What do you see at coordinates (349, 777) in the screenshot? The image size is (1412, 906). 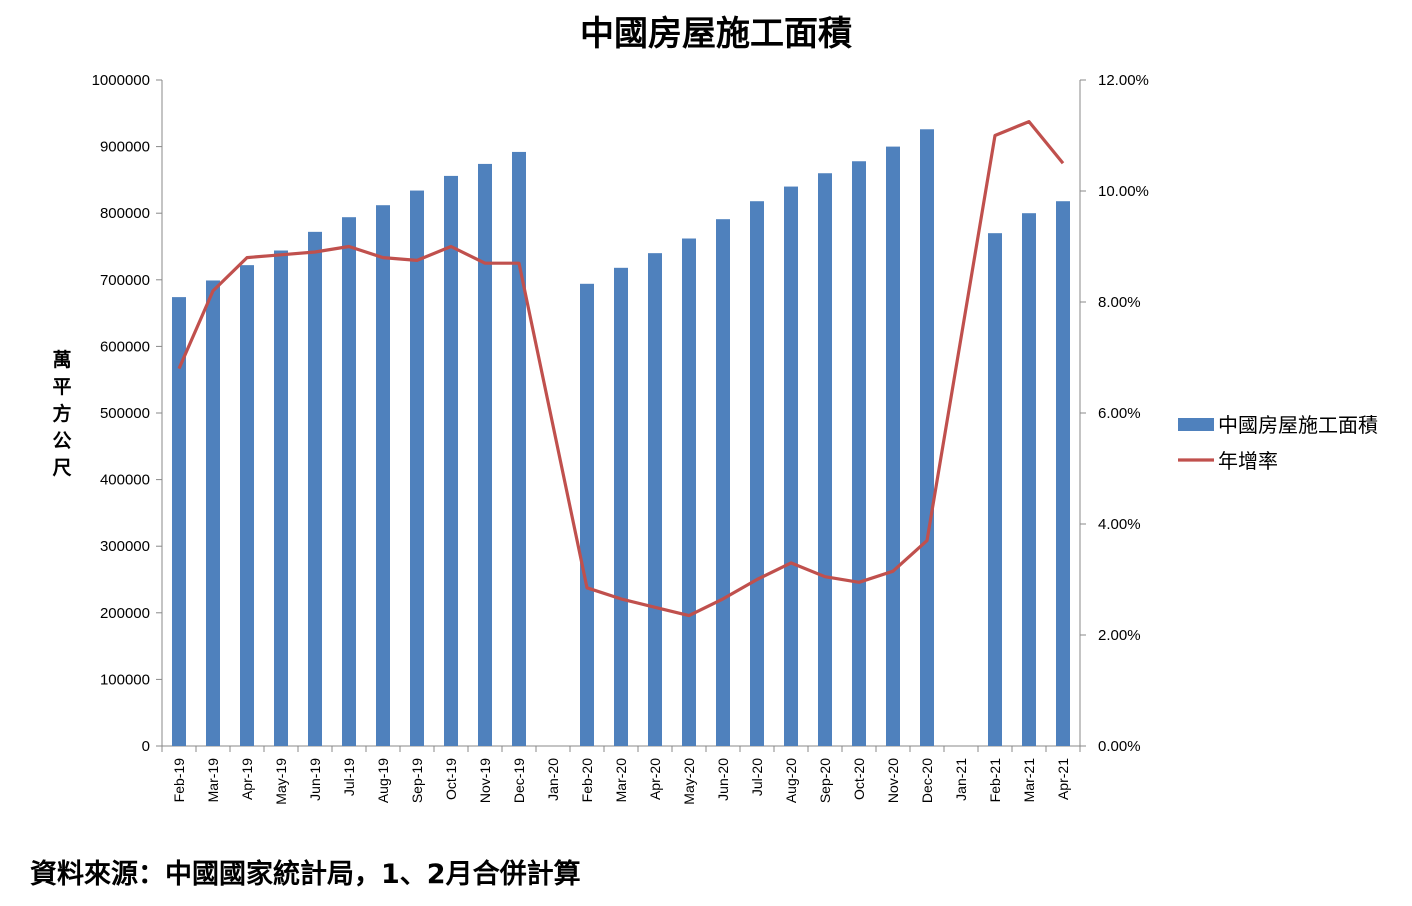 I see `x-tick-label: Jul-19` at bounding box center [349, 777].